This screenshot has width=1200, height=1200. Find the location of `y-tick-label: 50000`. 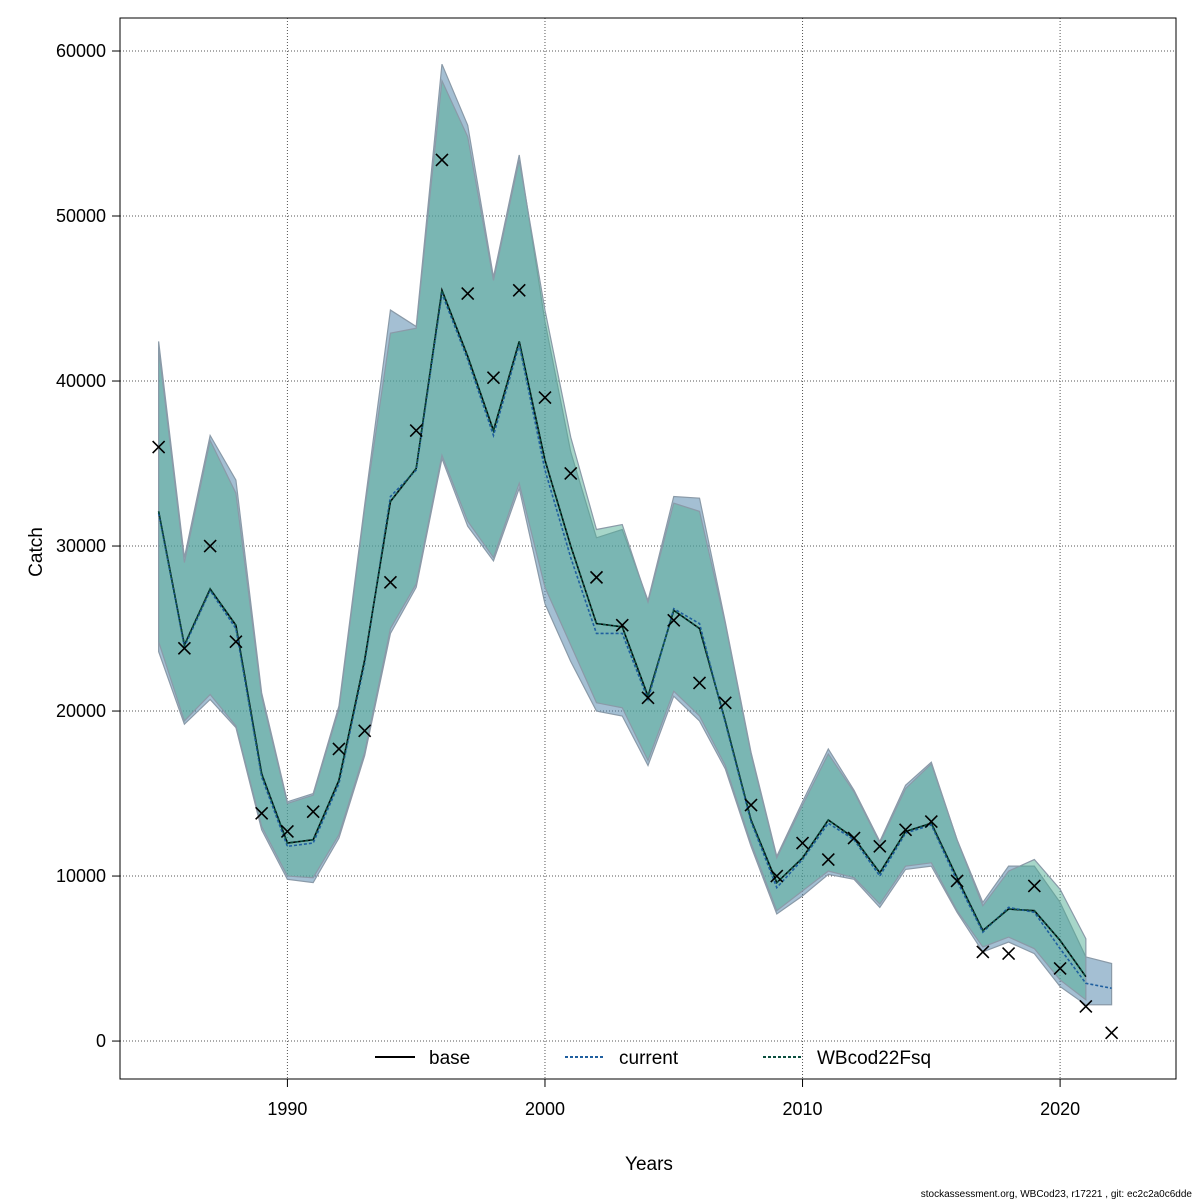

y-tick-label: 50000 is located at coordinates (81, 216).